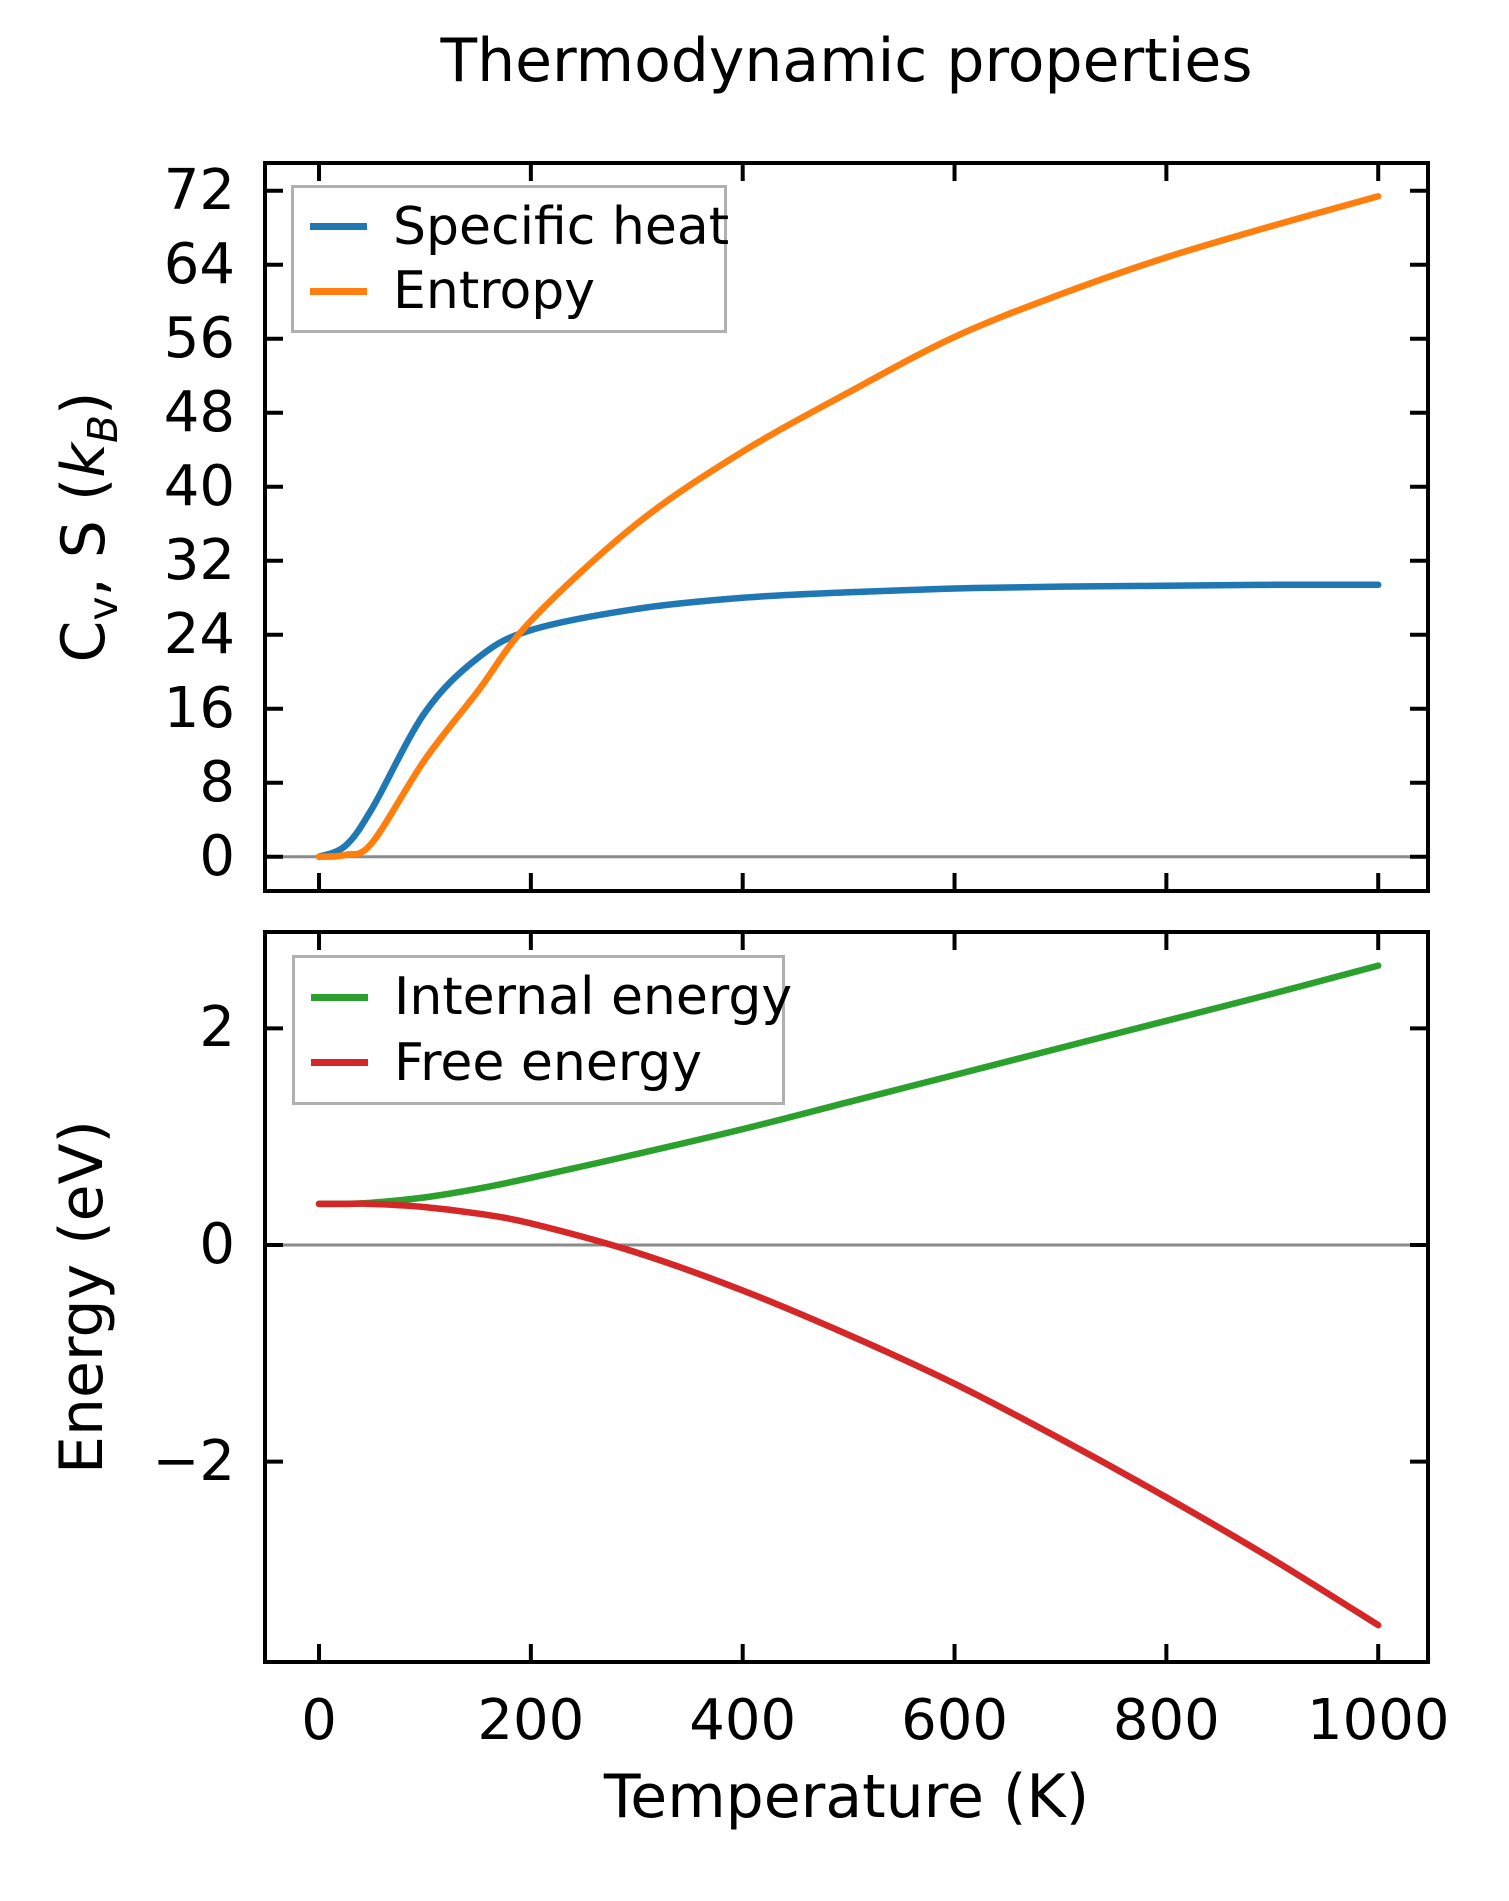 This screenshot has height=1901, width=1509. What do you see at coordinates (531, 1720) in the screenshot?
I see `x-tick-label: 200` at bounding box center [531, 1720].